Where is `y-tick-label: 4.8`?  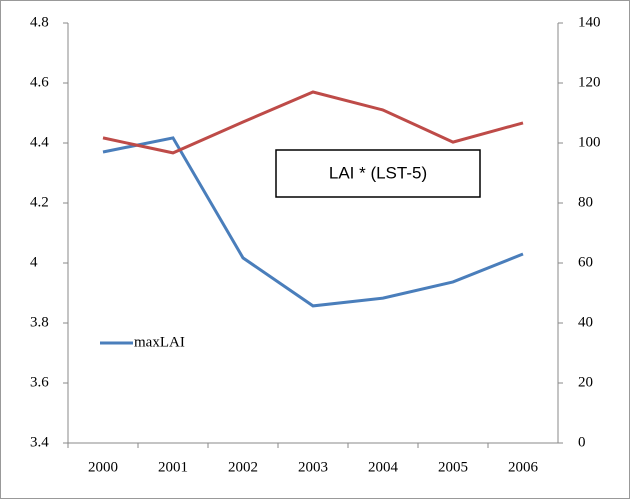
y-tick-label: 4.8 is located at coordinates (39, 22).